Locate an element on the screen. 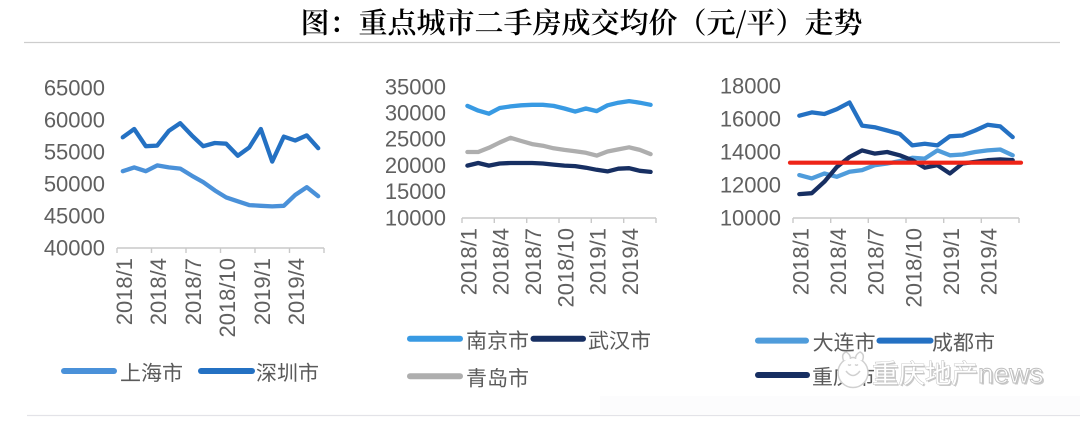 The height and width of the screenshot is (425, 1080). svg-text: 35000 is located at coordinates (415, 86).